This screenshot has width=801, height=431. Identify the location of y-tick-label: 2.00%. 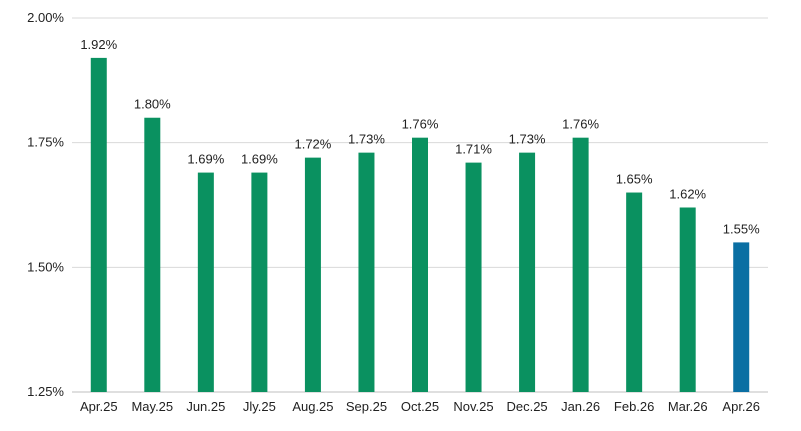
(45, 17).